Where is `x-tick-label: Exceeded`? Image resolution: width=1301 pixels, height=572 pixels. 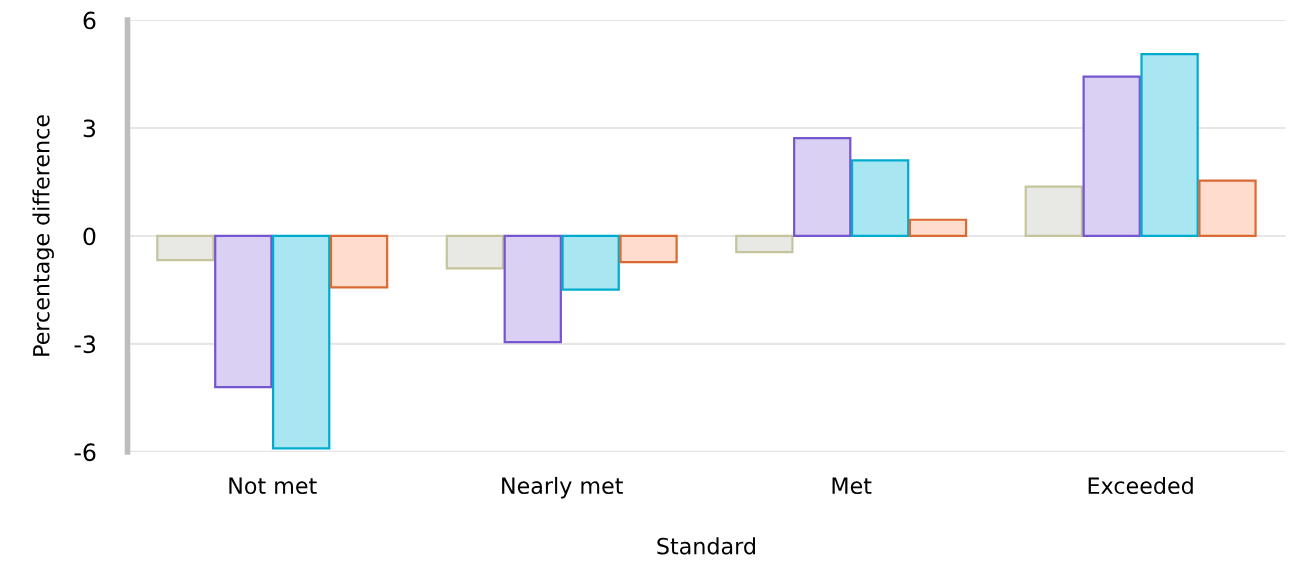
x-tick-label: Exceeded is located at coordinates (1140, 485).